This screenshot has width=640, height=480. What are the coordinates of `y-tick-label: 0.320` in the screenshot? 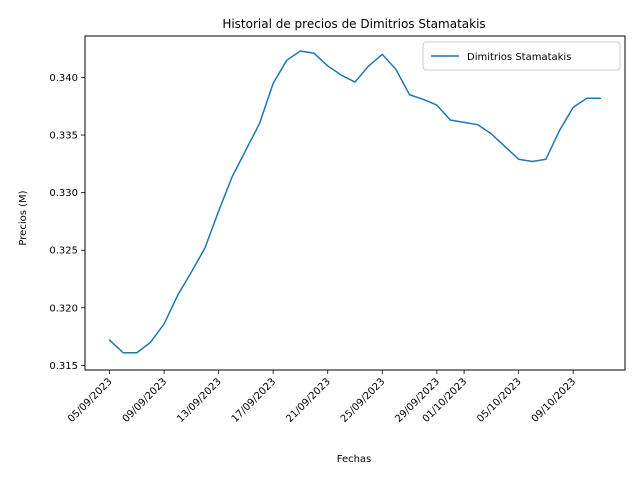 It's located at (63, 308).